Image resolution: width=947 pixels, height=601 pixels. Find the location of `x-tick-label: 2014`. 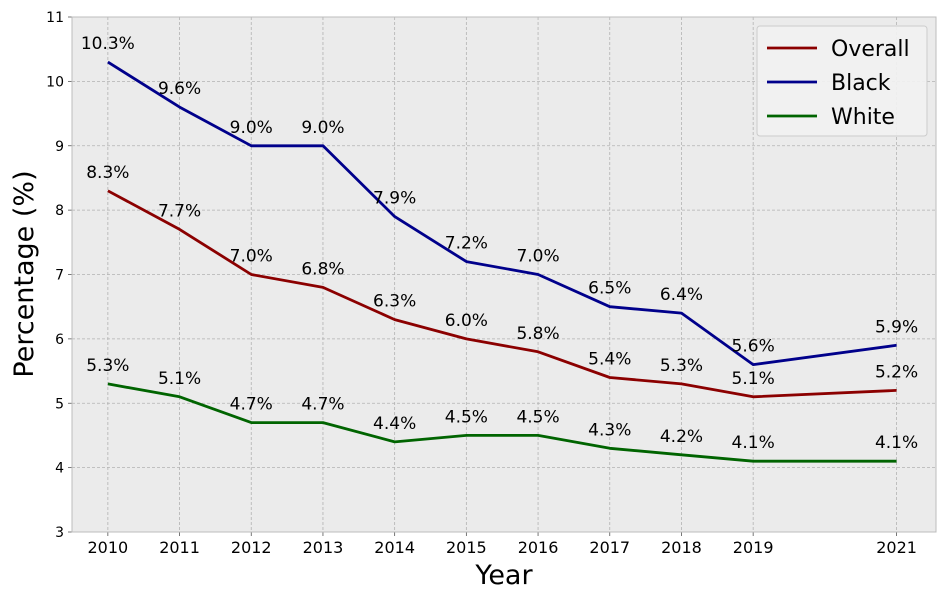

x-tick-label: 2014 is located at coordinates (394, 547).